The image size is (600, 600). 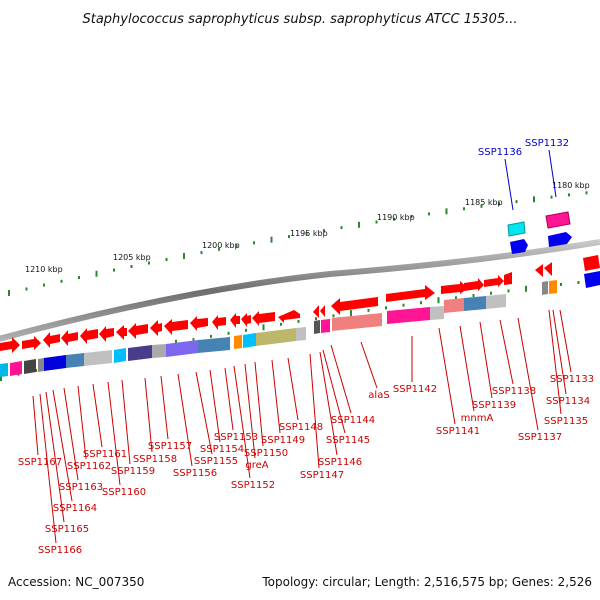 I want to click on gene-label: SSP1142, so click(x=415, y=389).